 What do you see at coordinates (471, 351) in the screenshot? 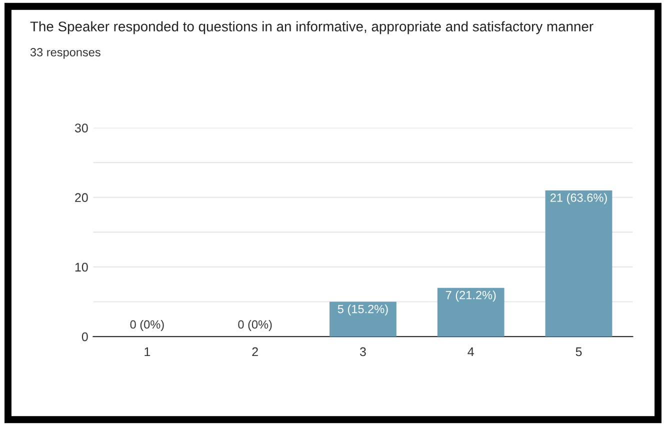
I see `x-tick-label: 4` at bounding box center [471, 351].